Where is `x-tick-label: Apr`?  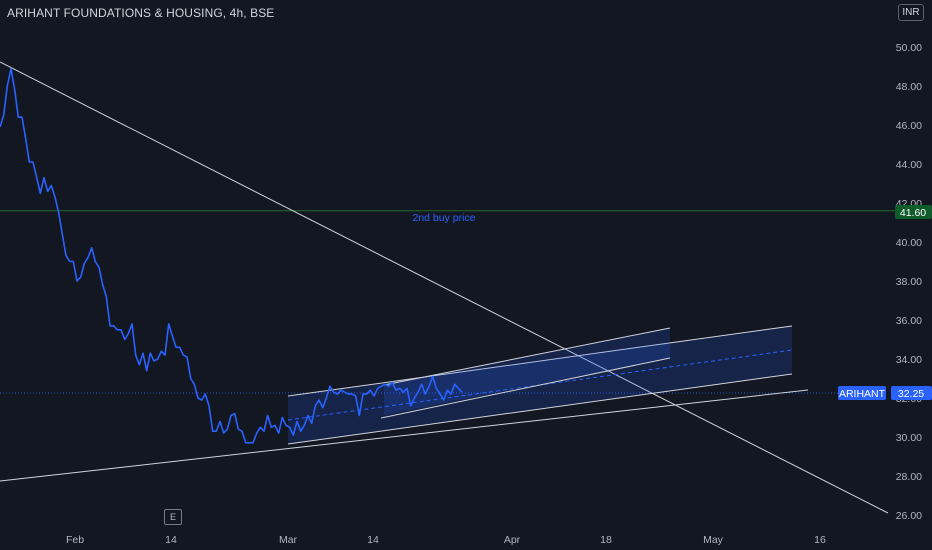 x-tick-label: Apr is located at coordinates (512, 540).